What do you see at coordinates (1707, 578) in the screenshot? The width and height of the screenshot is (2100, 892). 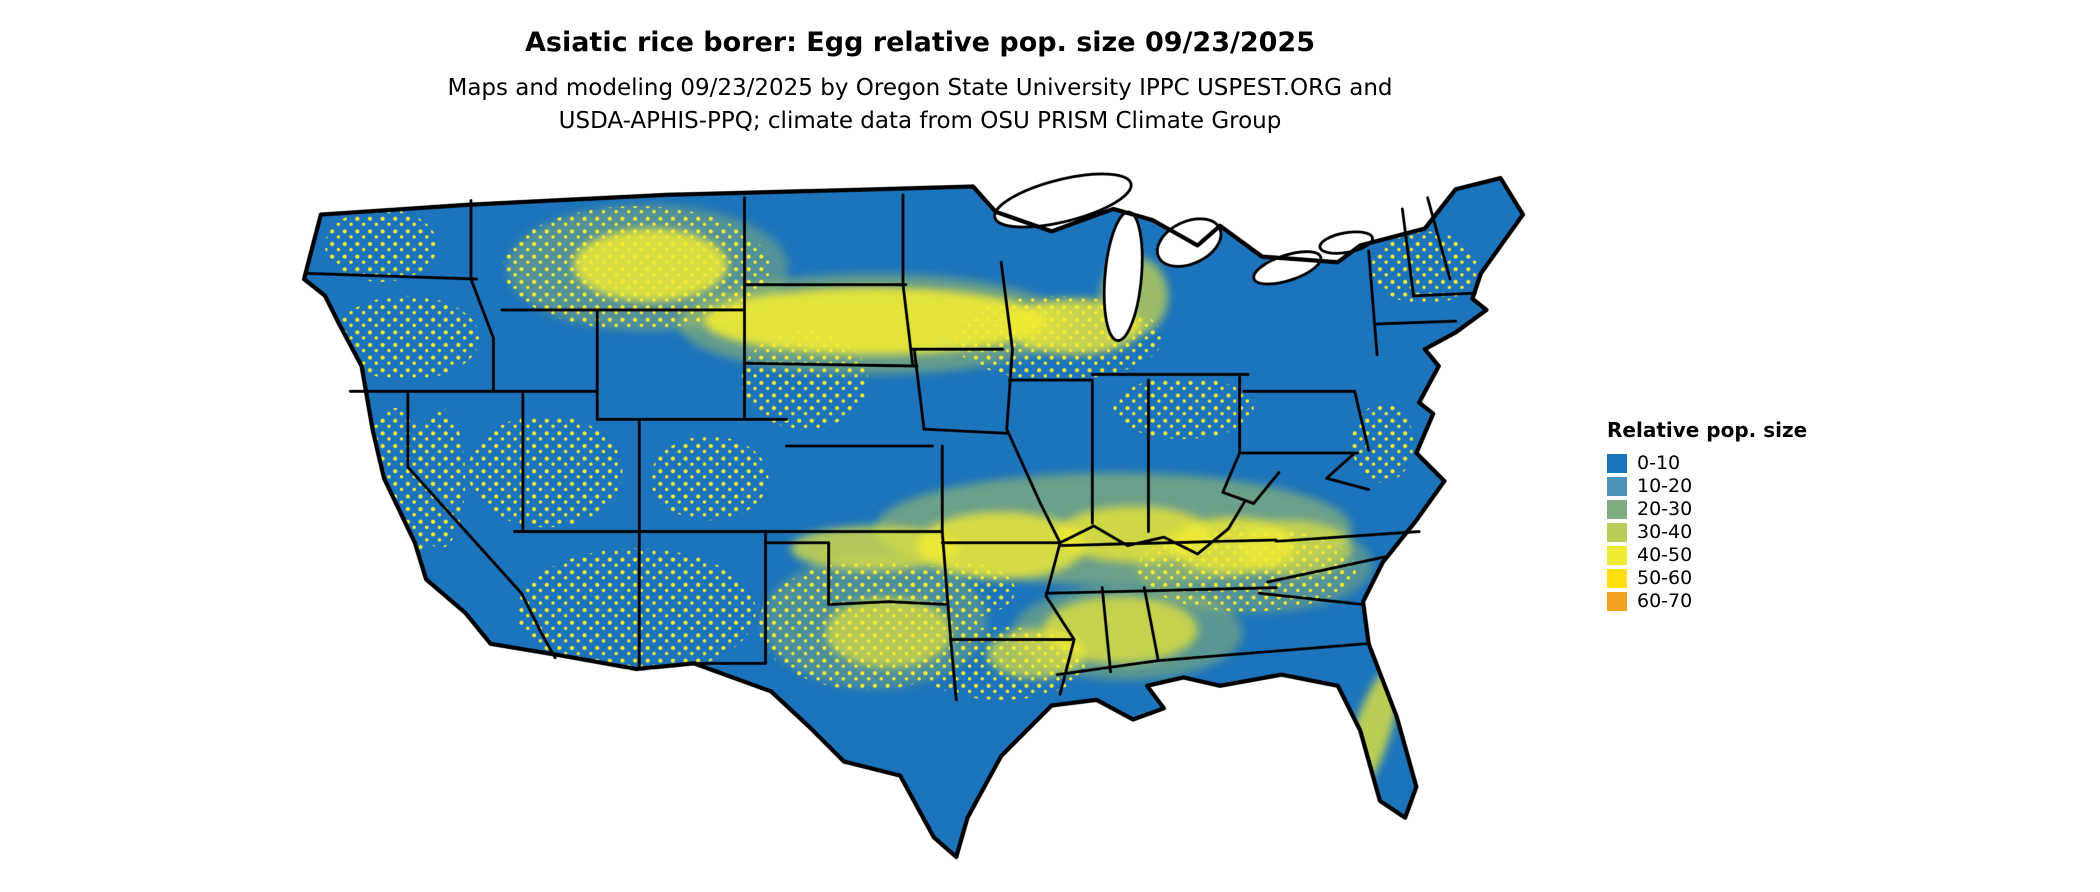 I see `legend-item: 50-60` at bounding box center [1707, 578].